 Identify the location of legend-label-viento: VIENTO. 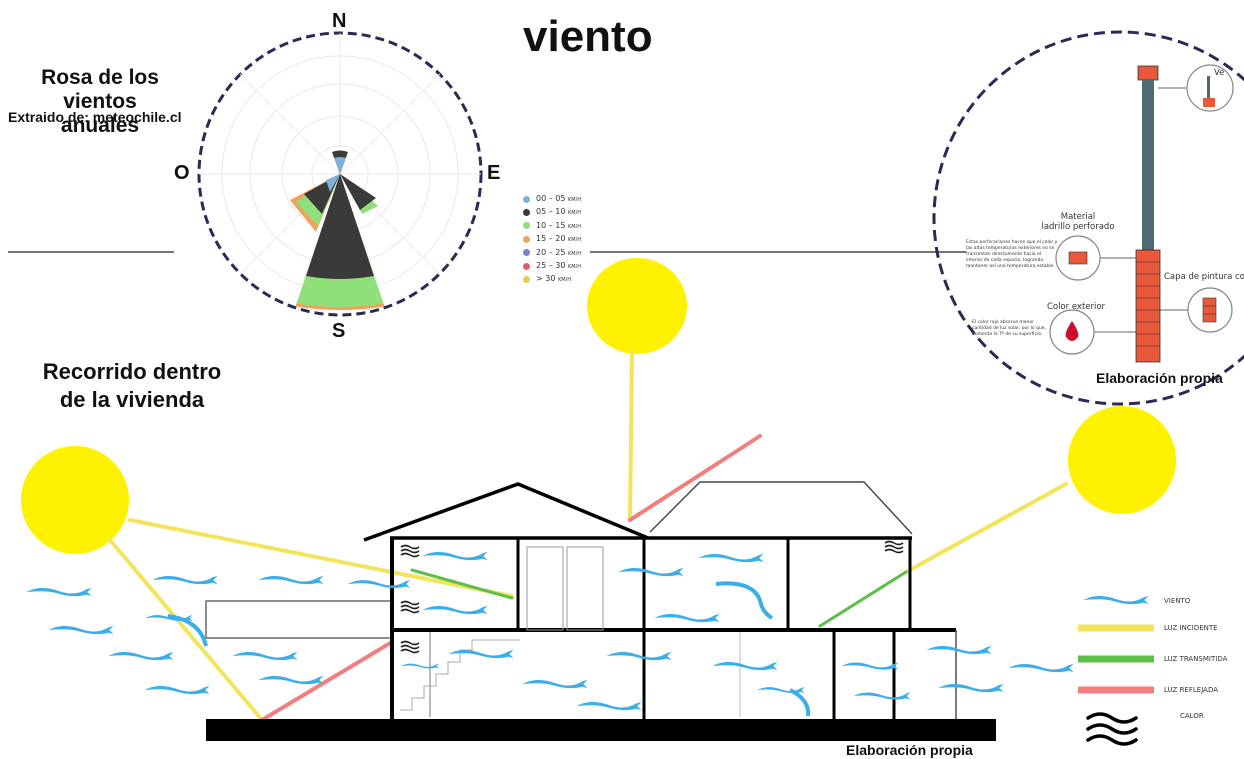
(1177, 601).